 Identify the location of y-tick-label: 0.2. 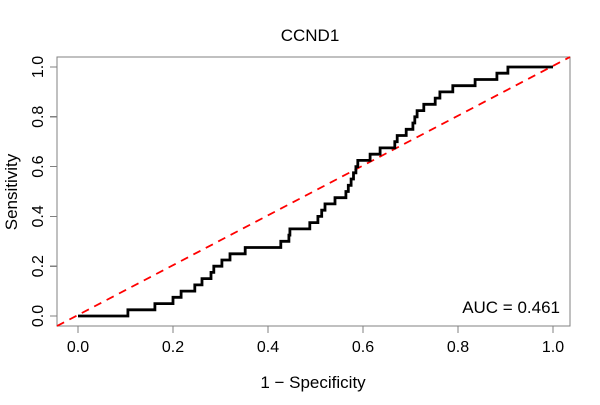
(38, 266).